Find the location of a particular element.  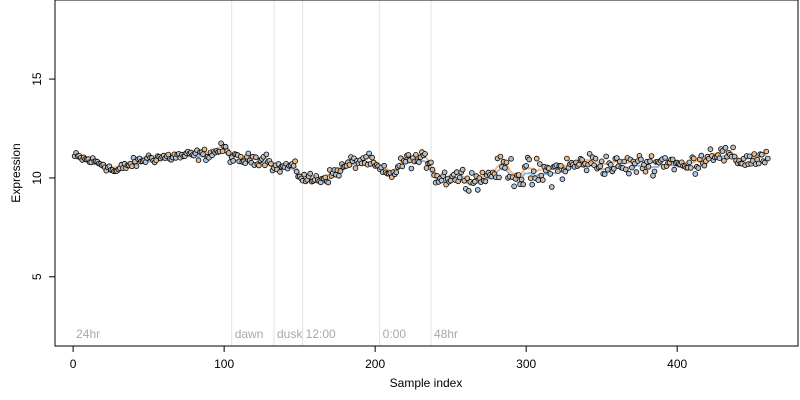

y-tick-label: 5 is located at coordinates (37, 276).